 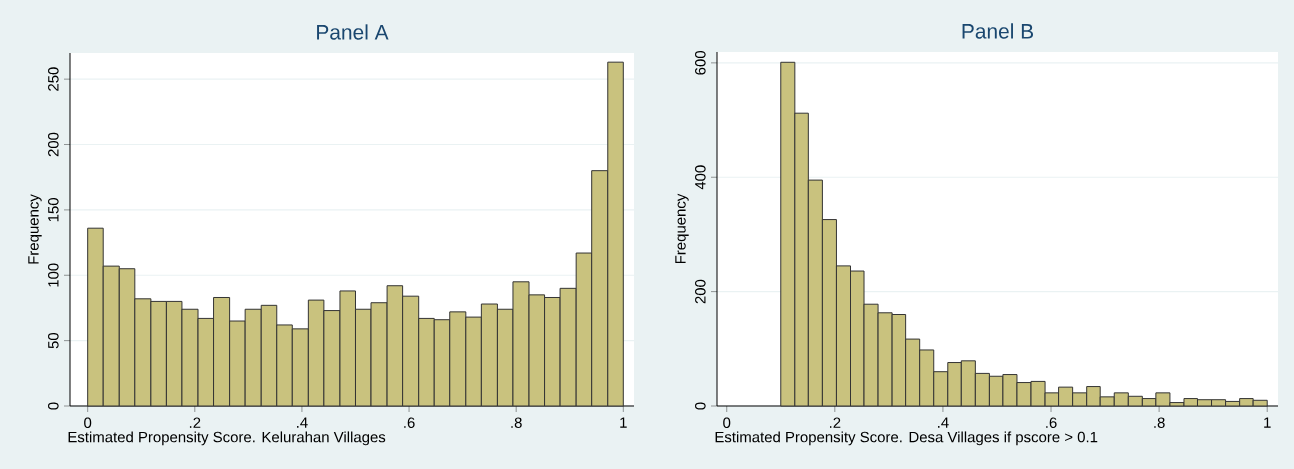 What do you see at coordinates (700, 62) in the screenshot?
I see `y-tick-label: 600` at bounding box center [700, 62].